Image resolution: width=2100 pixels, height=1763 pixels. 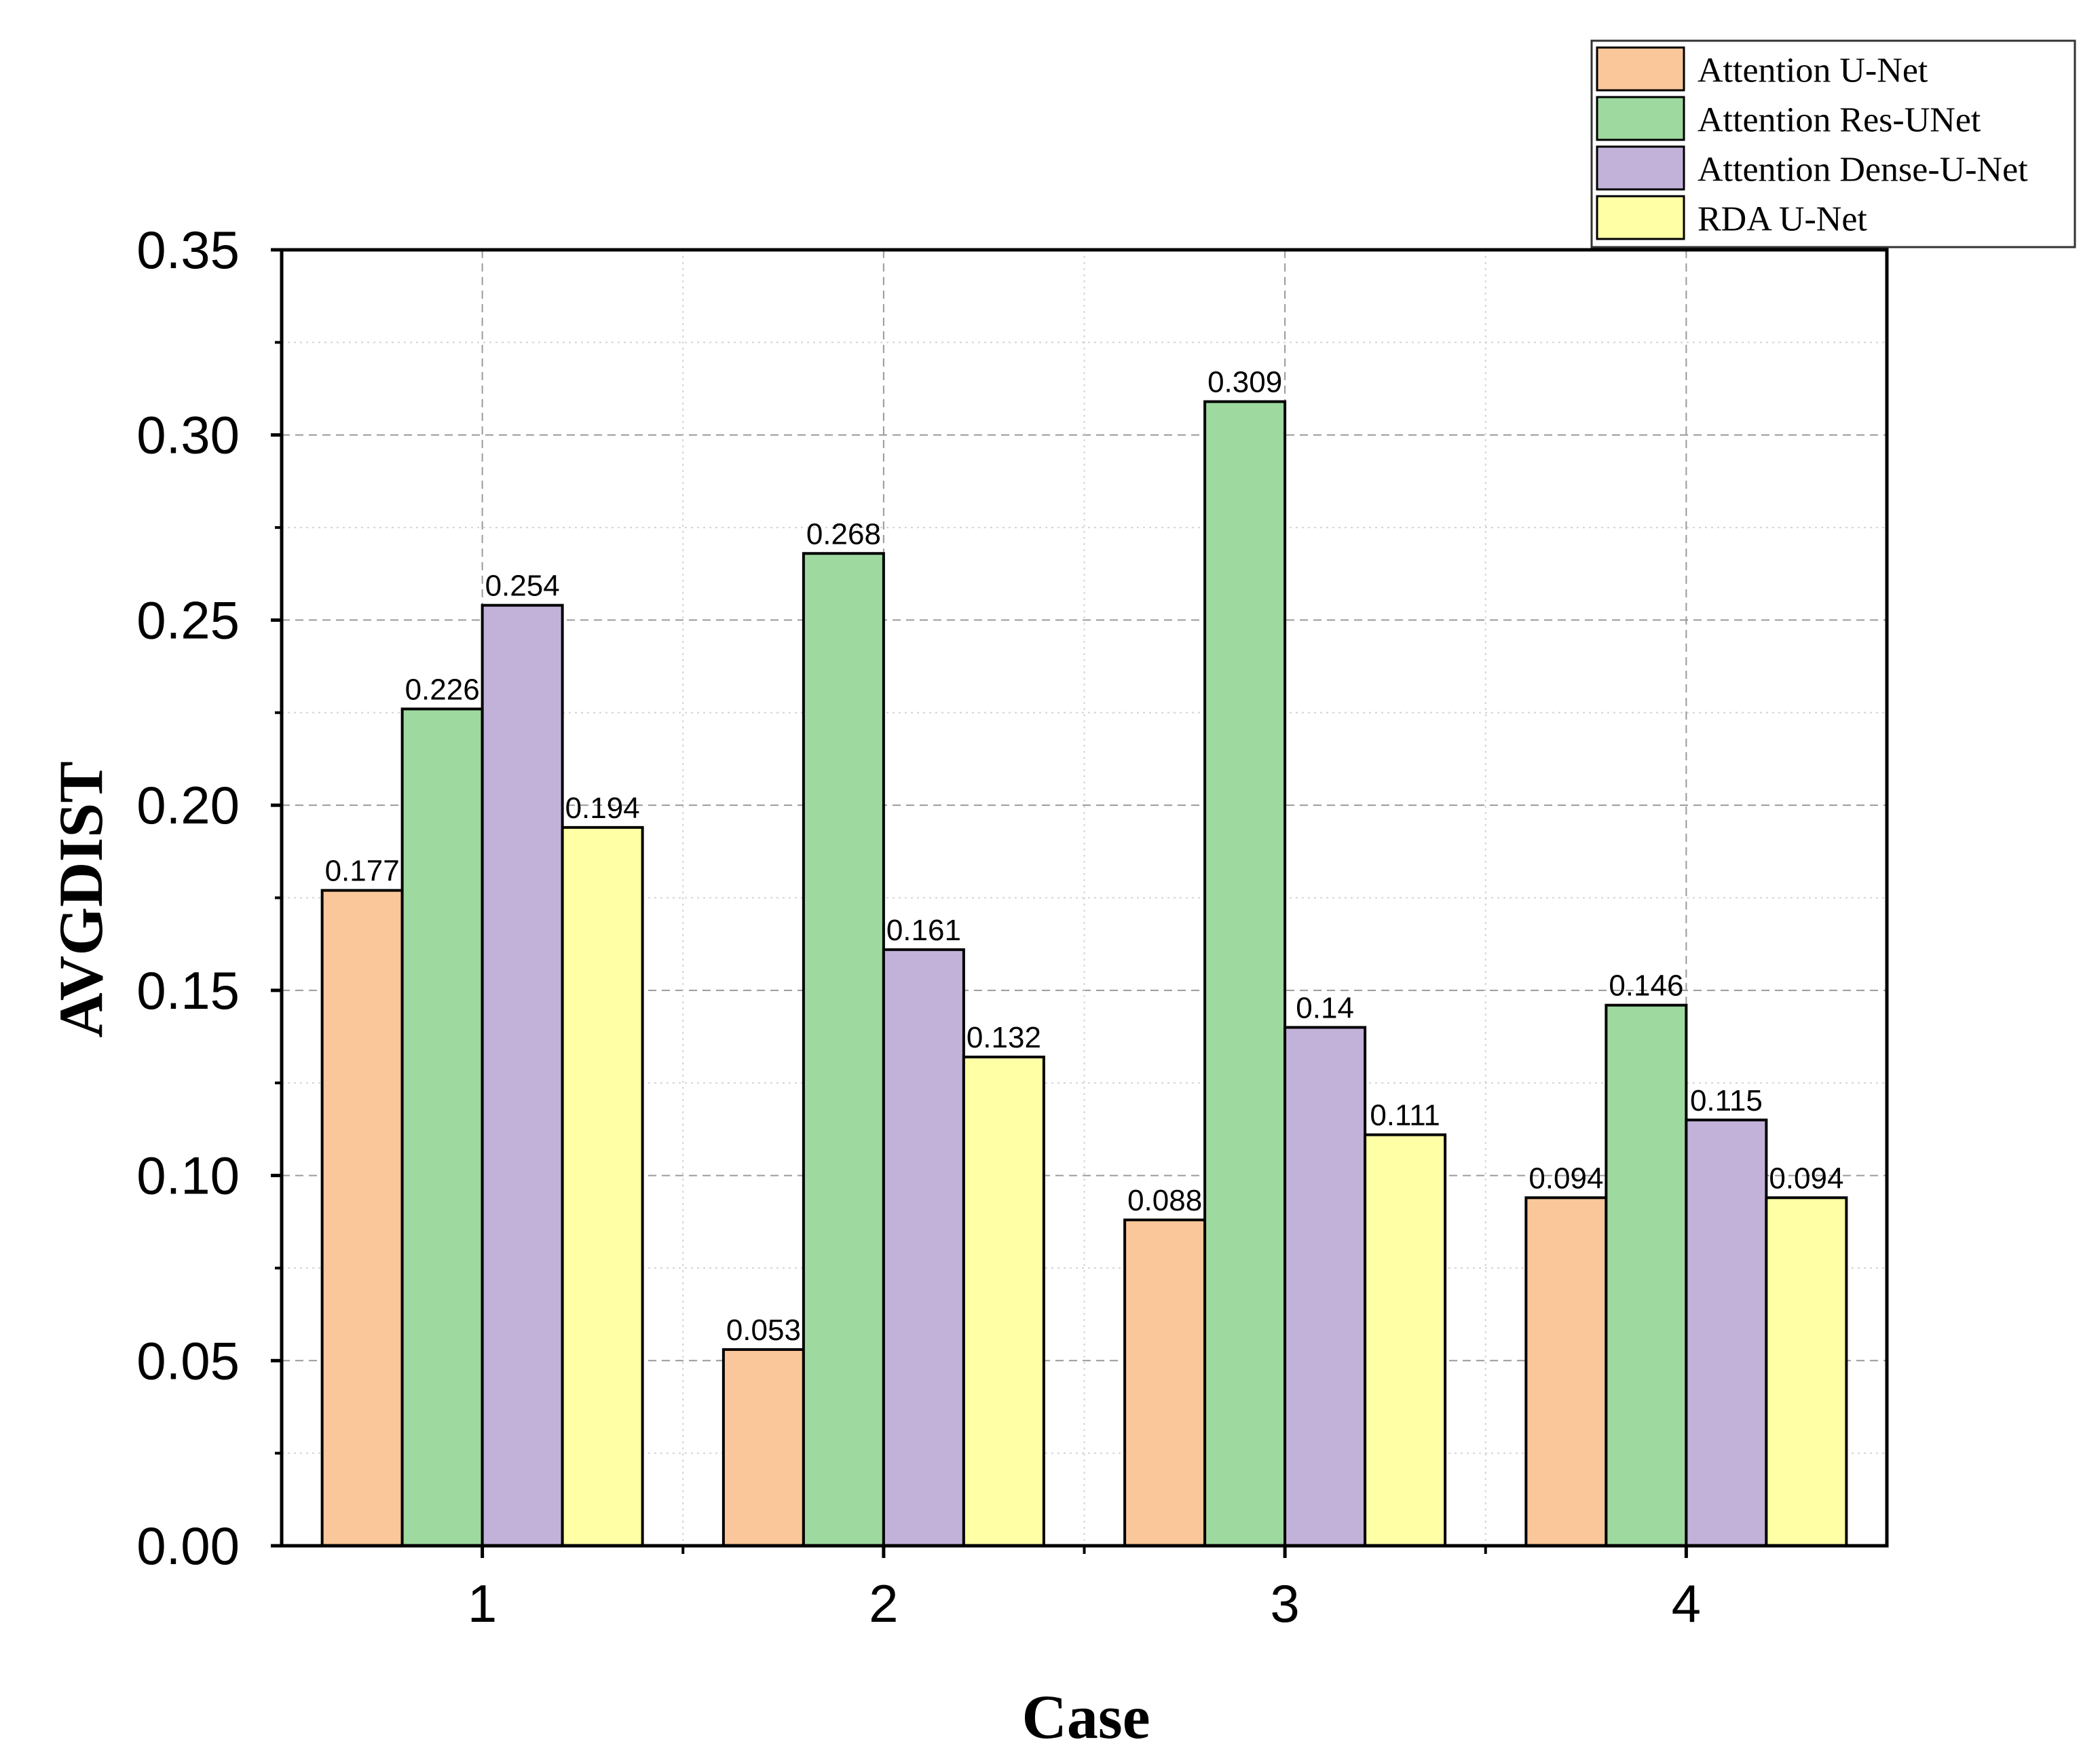 What do you see at coordinates (482, 1603) in the screenshot?
I see `x-tick-label: 1` at bounding box center [482, 1603].